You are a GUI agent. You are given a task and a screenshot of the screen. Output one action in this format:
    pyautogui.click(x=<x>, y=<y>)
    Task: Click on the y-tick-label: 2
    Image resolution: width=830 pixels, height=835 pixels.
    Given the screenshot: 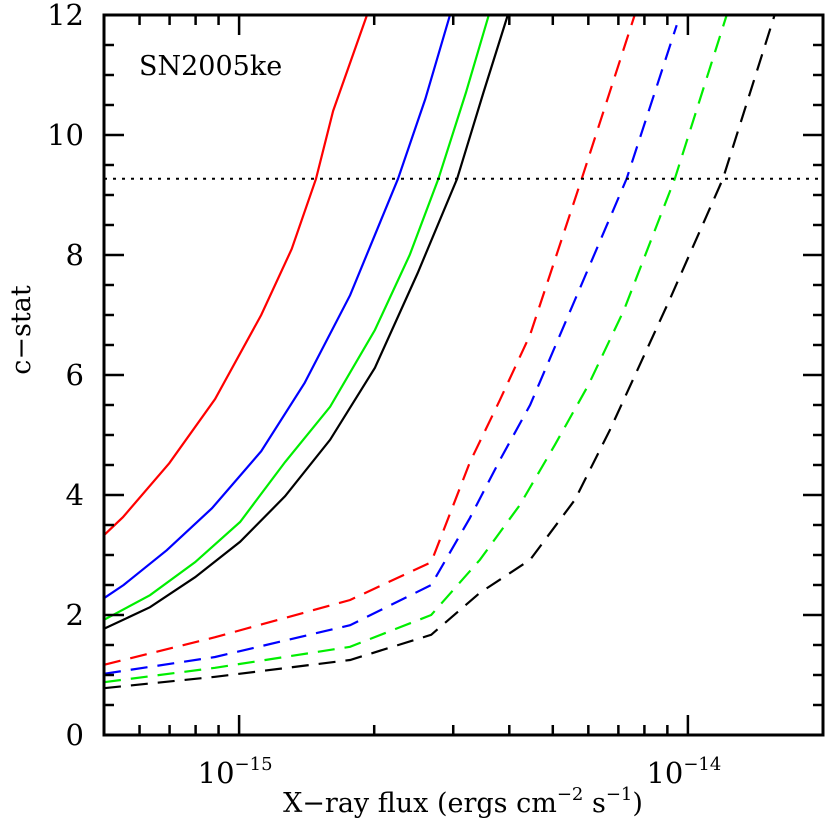 What is the action you would take?
    pyautogui.click(x=75, y=615)
    